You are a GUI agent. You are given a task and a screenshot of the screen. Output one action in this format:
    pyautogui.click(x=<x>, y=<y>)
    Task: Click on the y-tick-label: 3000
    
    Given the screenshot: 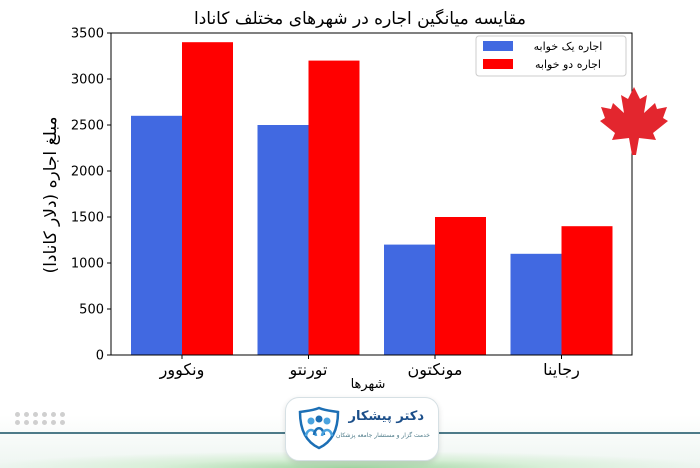 What is the action you would take?
    pyautogui.click(x=87, y=80)
    